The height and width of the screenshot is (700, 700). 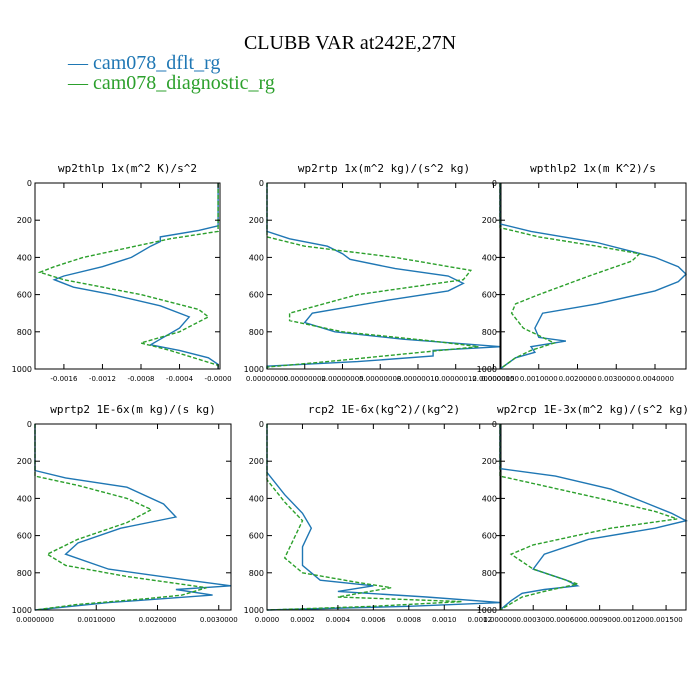 I want to click on x-tick-label: 0.00000005, so click(x=342, y=379).